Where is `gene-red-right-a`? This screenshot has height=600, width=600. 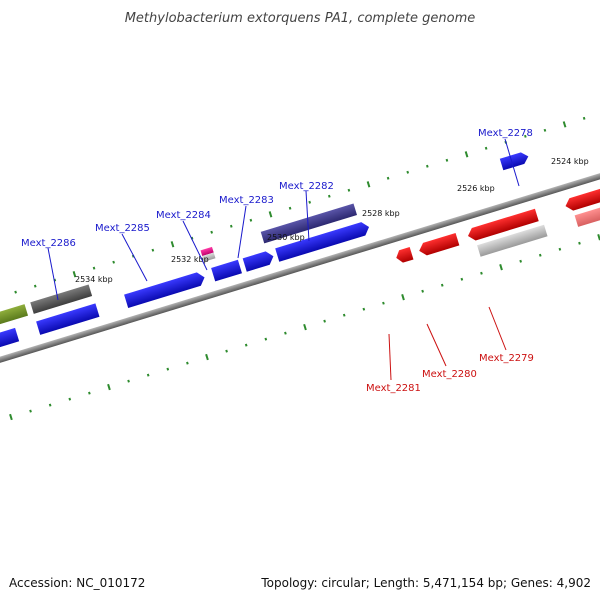
gene-red-right-a is located at coordinates (582, 200).